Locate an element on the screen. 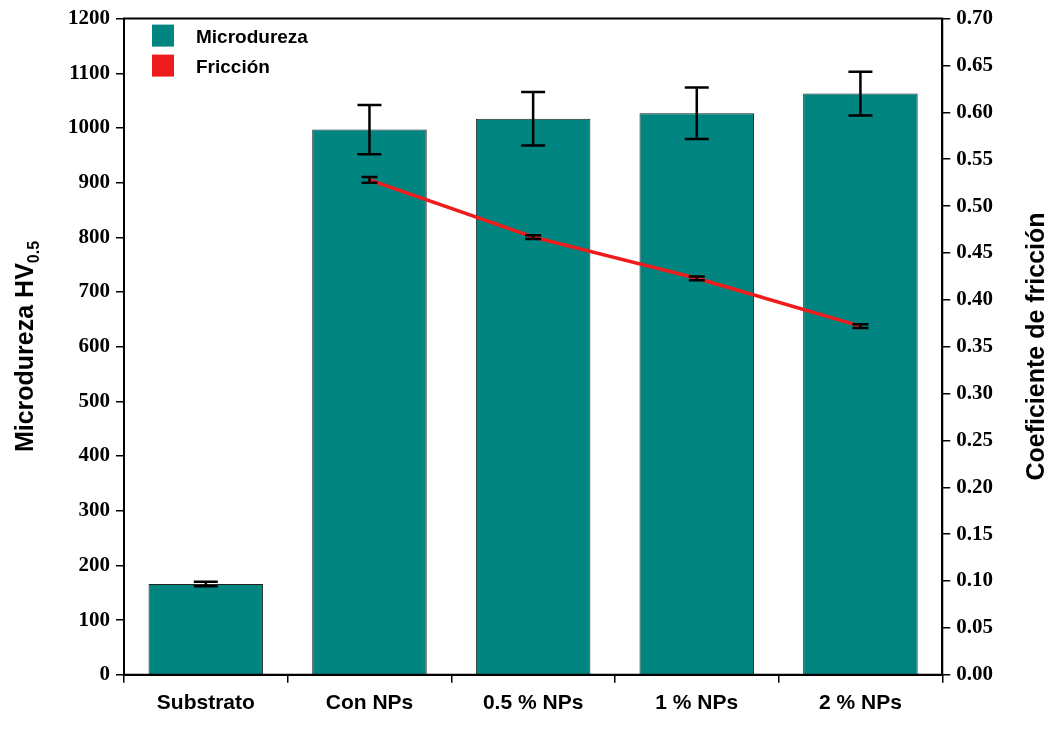  x-tick-label: 1 % NPs is located at coordinates (697, 702).